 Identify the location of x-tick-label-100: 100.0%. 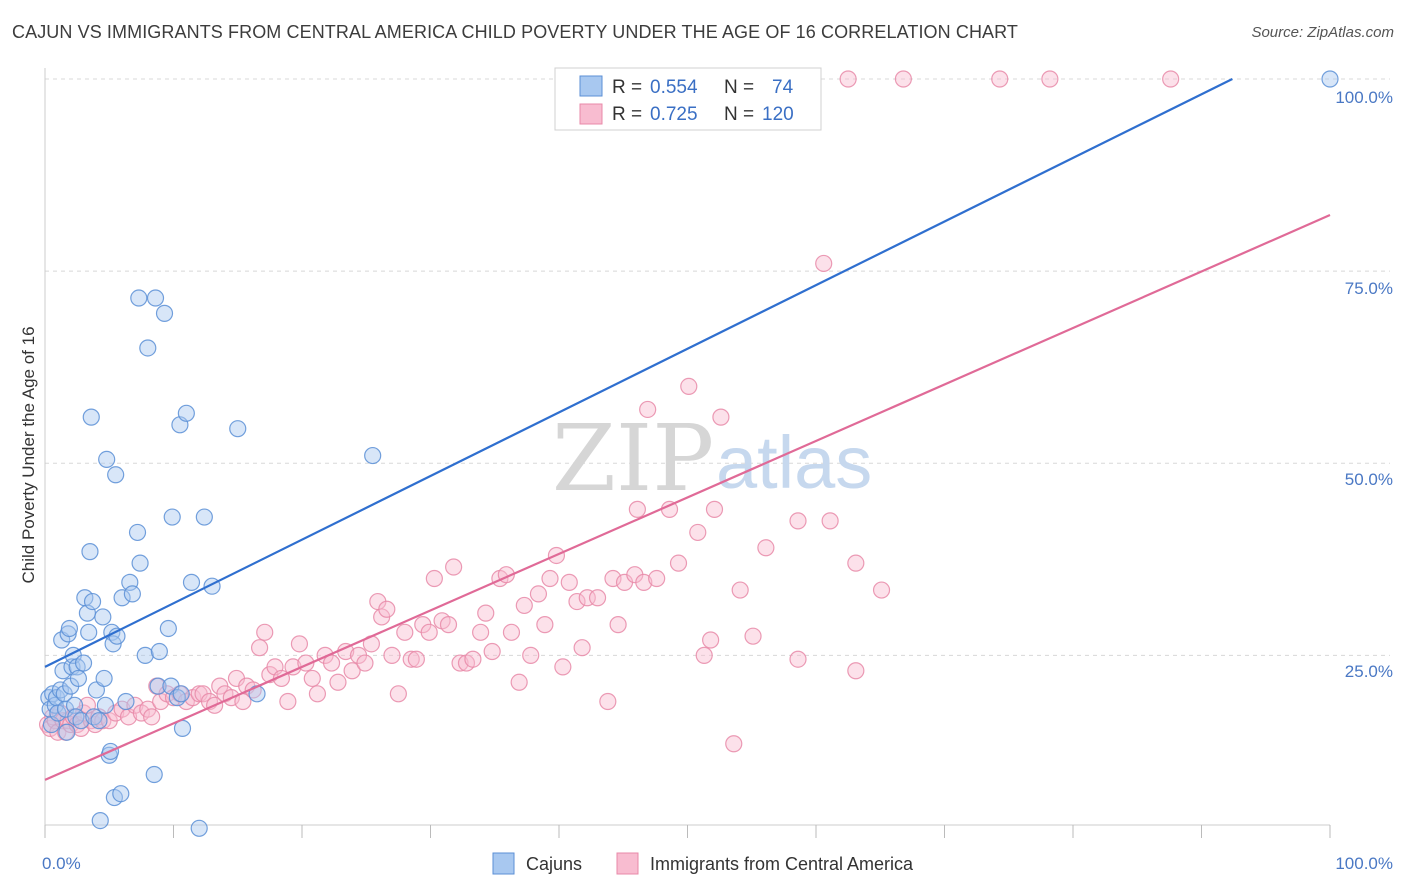
(1364, 863).